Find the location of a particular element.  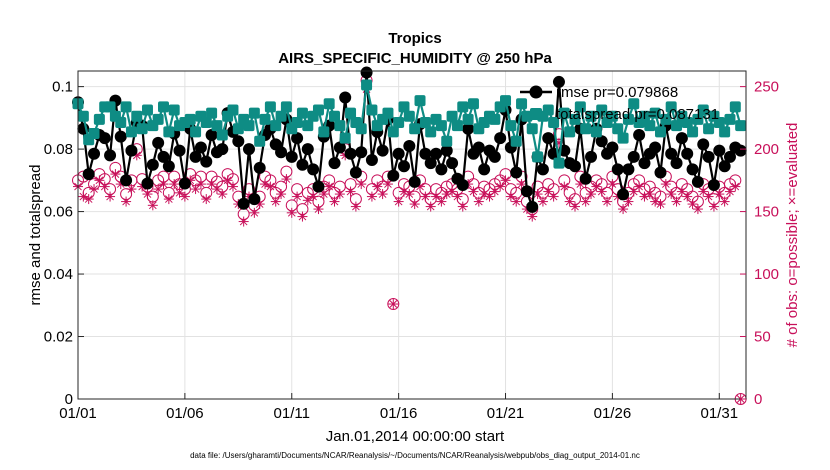

chart-title: Tropics is located at coordinates (414, 38).